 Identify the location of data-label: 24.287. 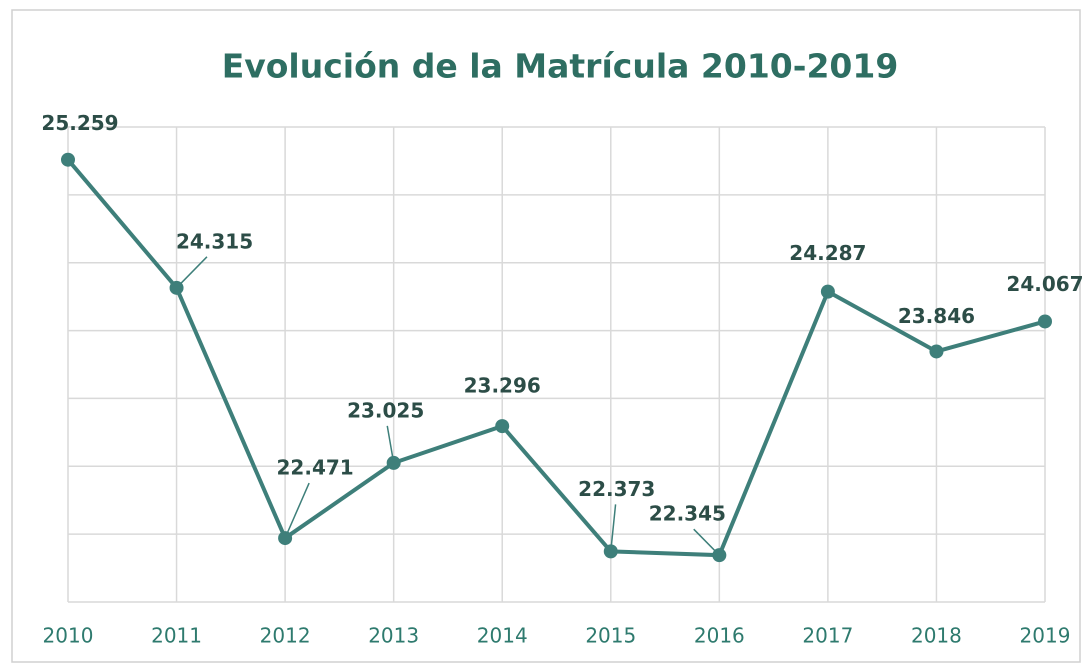
(827, 253).